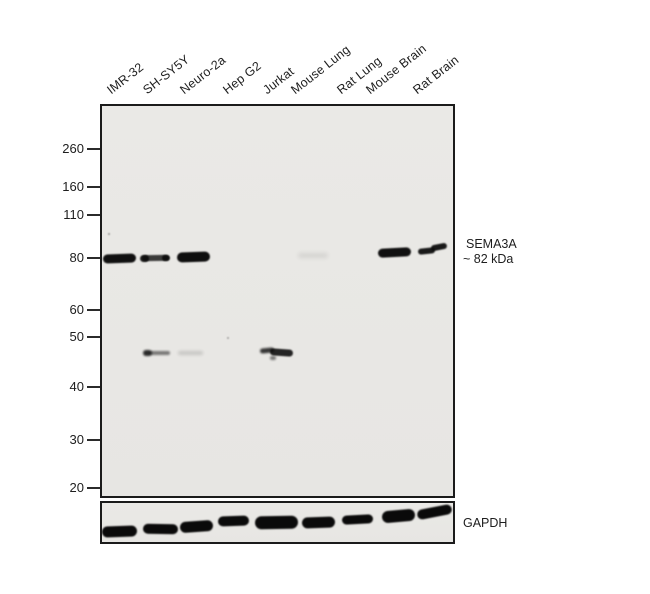 This screenshot has height=594, width=650. I want to click on mw-label-50: 50, so click(76, 336).